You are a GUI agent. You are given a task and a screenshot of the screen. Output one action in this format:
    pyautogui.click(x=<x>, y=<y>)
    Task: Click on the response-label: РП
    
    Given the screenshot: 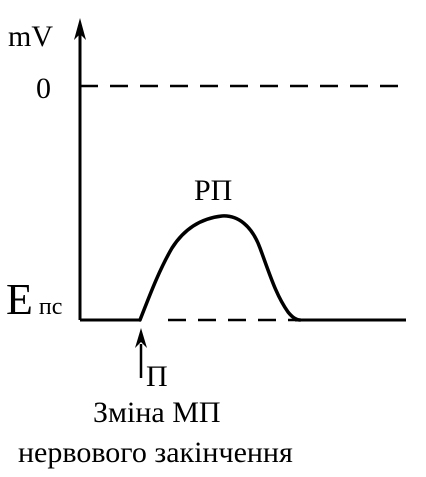 What is the action you would take?
    pyautogui.click(x=213, y=190)
    